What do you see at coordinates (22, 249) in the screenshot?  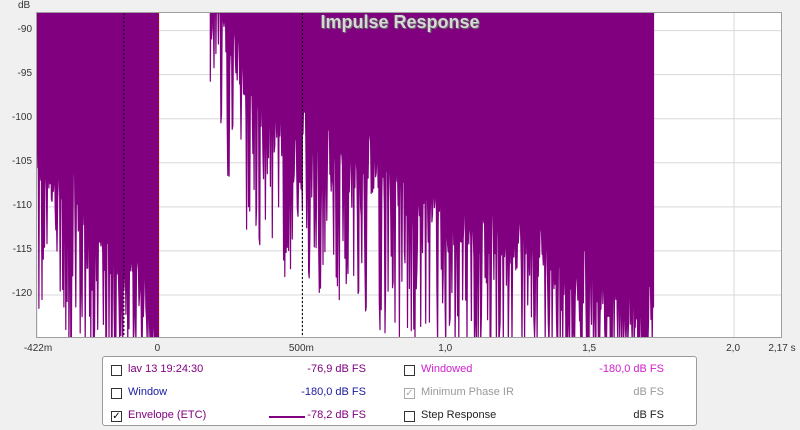 I see `y-tick-label: -115` at bounding box center [22, 249].